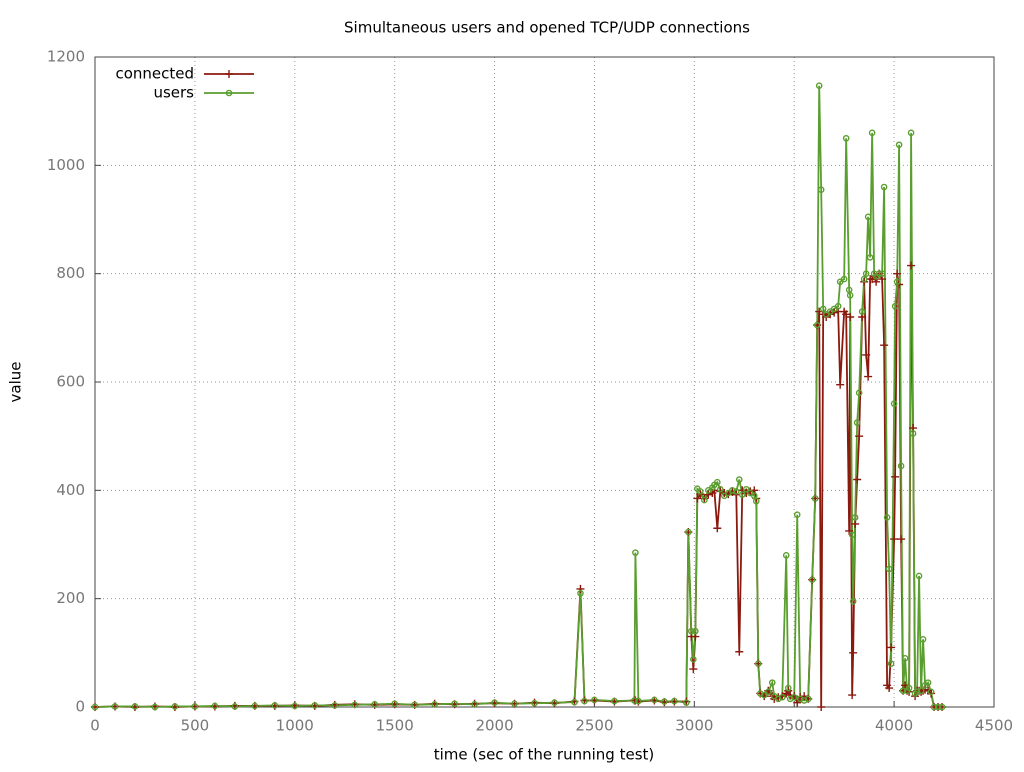 This screenshot has width=1024, height=772. Describe the element at coordinates (395, 726) in the screenshot. I see `x-tick-label: 1500` at that location.